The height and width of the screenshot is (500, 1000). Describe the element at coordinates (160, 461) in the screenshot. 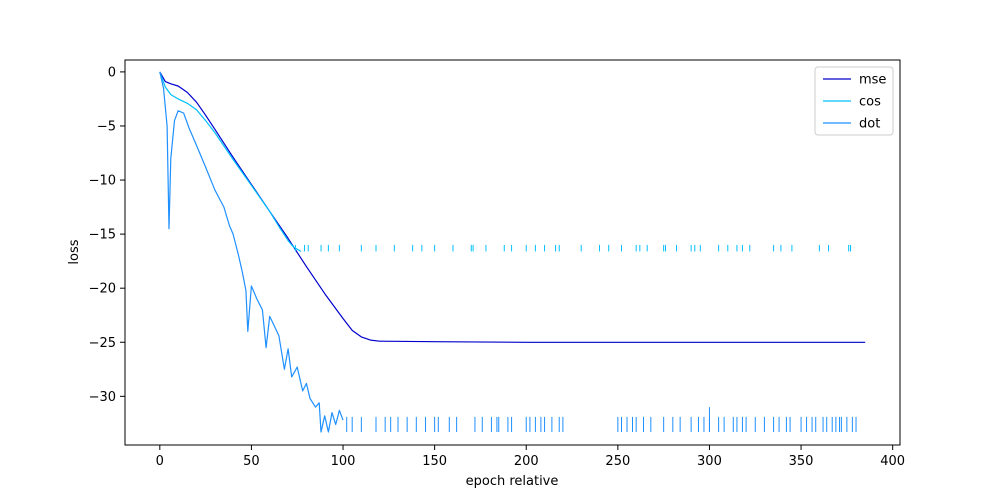

I see `x-tick-label: 0` at that location.